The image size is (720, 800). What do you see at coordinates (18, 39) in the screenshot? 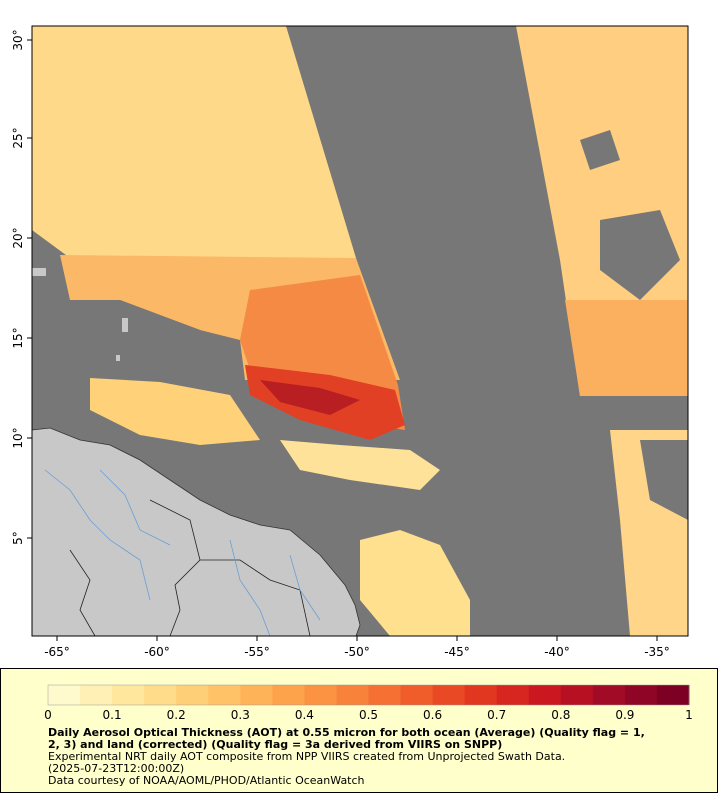
I see `lat-tick-label: 30°` at bounding box center [18, 39].